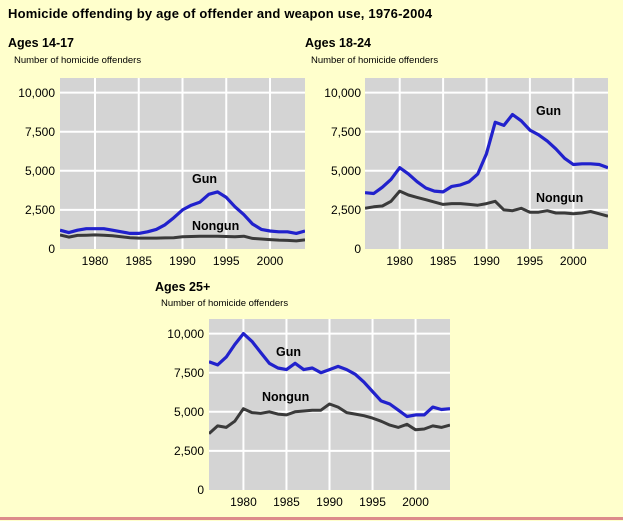 This screenshot has width=623, height=521. I want to click on footer-rule, so click(311, 518).